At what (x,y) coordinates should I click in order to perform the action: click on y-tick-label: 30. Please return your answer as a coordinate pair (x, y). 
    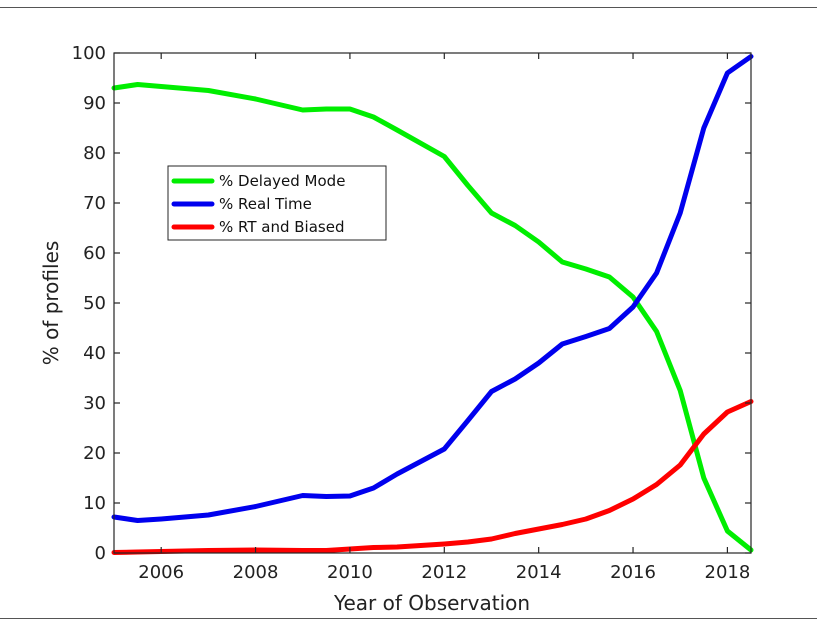
    Looking at the image, I should click on (94, 403).